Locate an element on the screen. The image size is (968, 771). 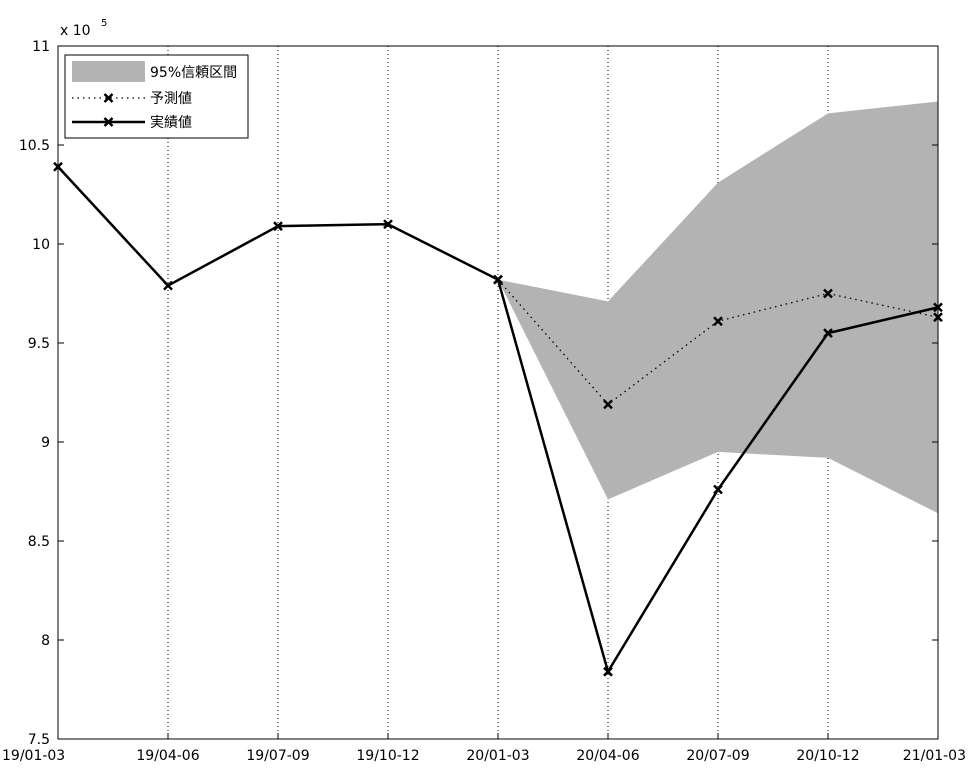
legend-forecast-marker is located at coordinates (108, 98).